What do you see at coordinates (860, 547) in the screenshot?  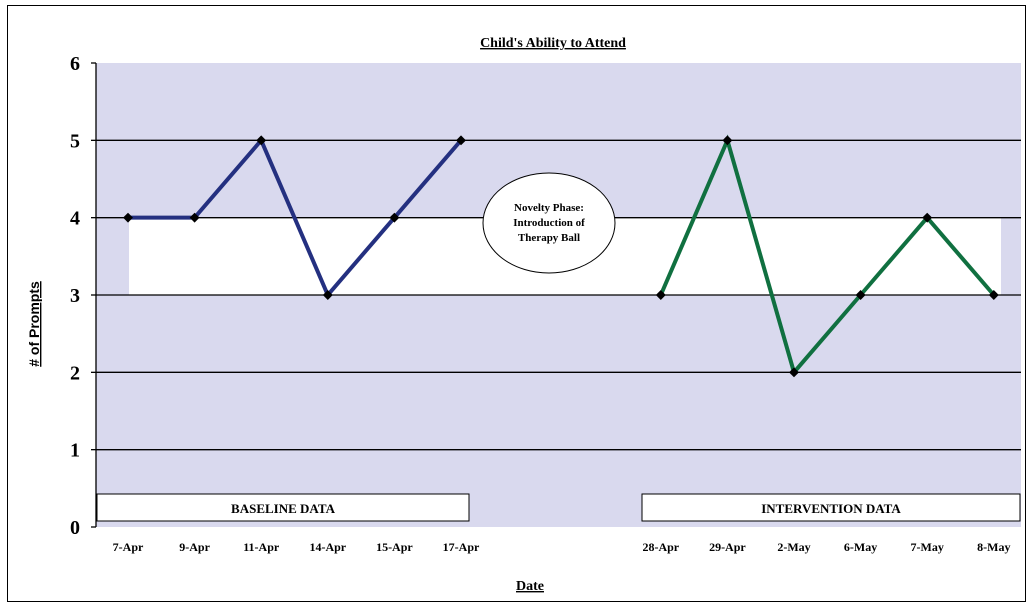 I see `x-tick-label: 6-May` at bounding box center [860, 547].